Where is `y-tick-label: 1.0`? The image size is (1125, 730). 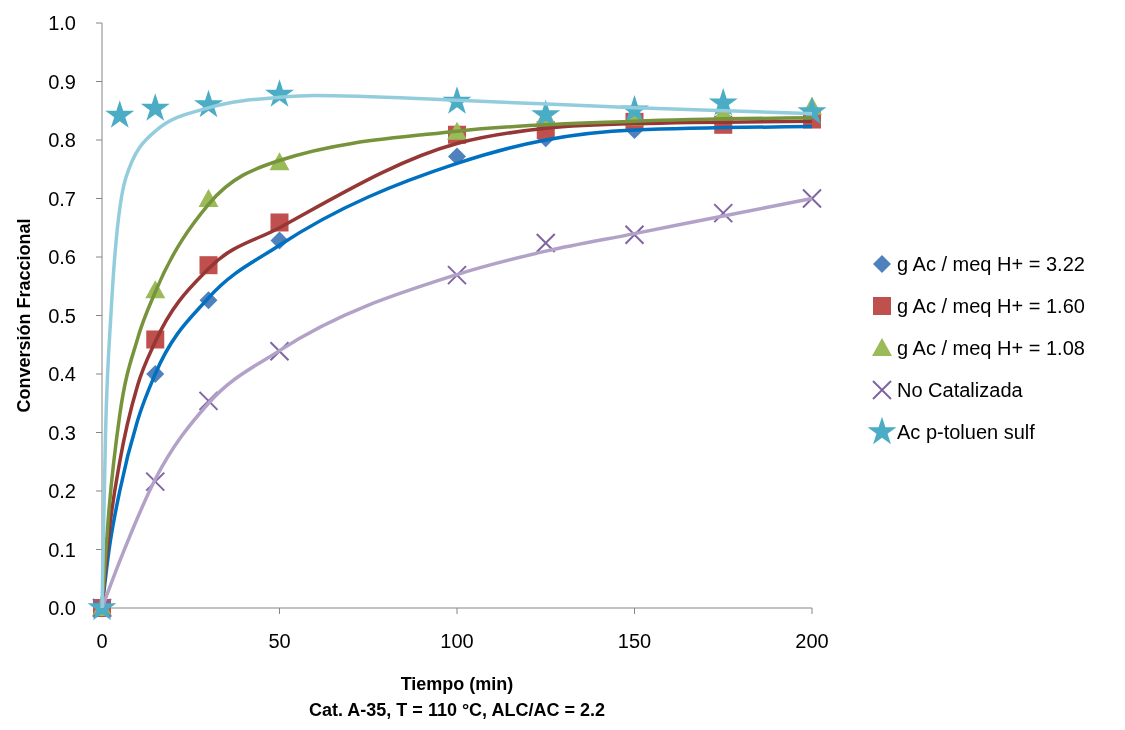 y-tick-label: 1.0 is located at coordinates (62, 23).